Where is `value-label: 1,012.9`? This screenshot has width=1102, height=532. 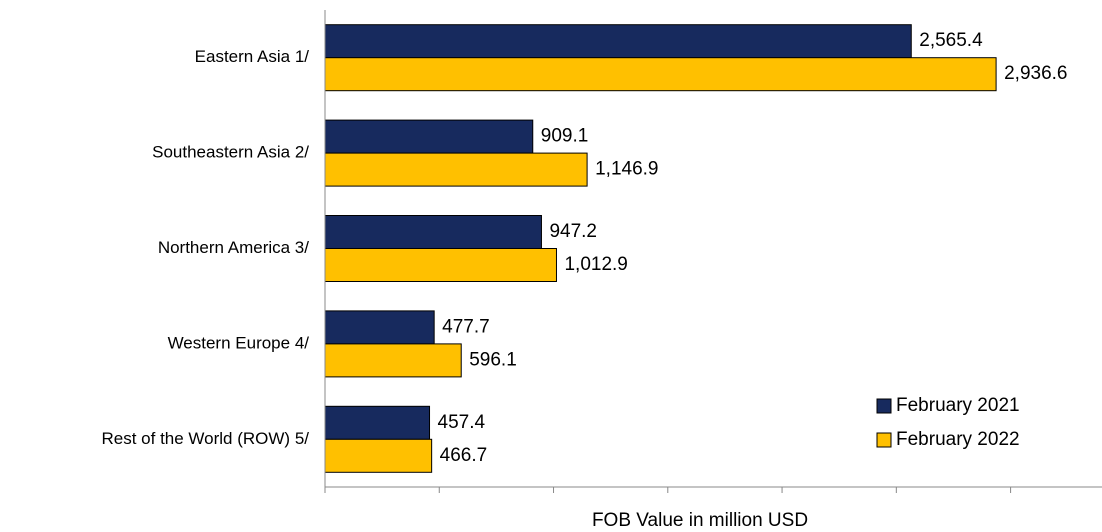
value-label: 1,012.9 is located at coordinates (595, 264).